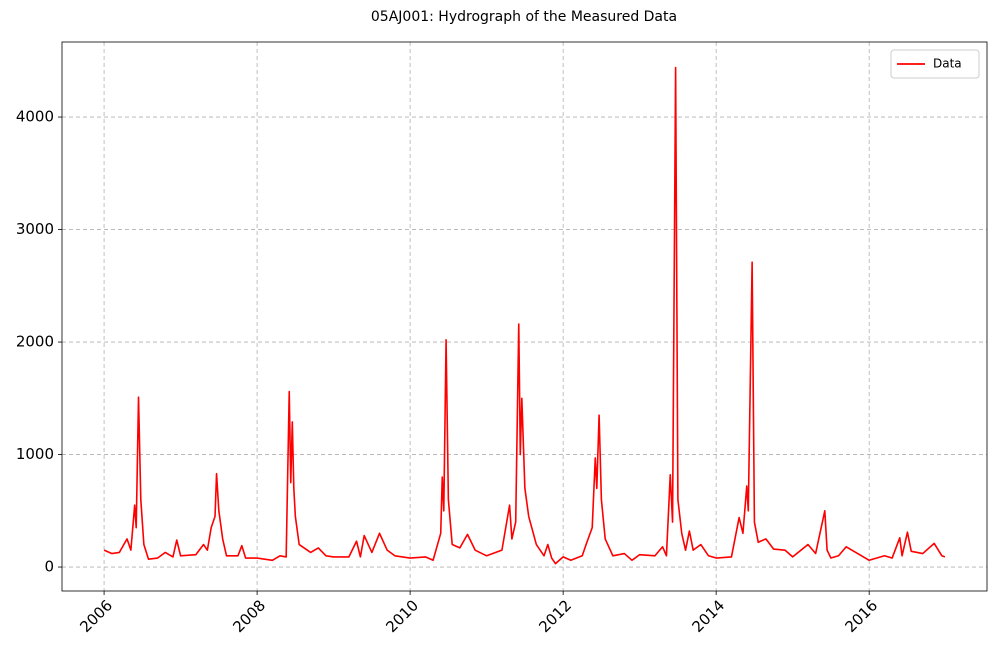 This screenshot has width=996, height=649. What do you see at coordinates (555, 616) in the screenshot?
I see `x-tick-label: 2012` at bounding box center [555, 616].